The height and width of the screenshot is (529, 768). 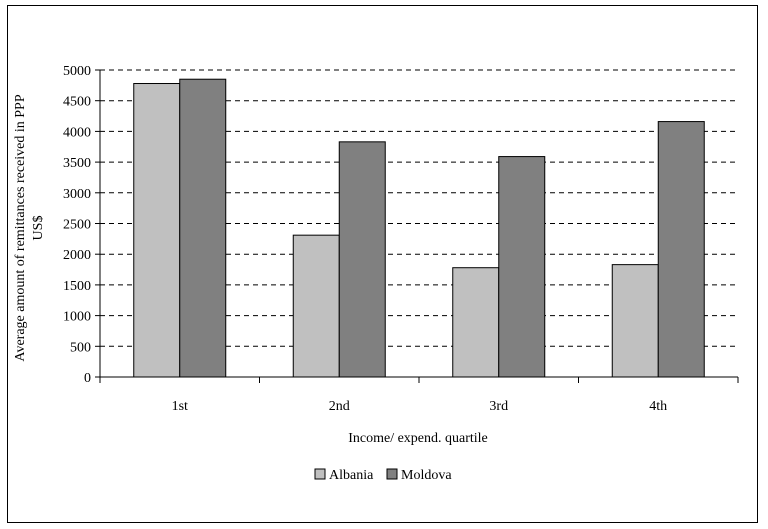 What do you see at coordinates (180, 406) in the screenshot?
I see `x-tick-label: 1st` at bounding box center [180, 406].